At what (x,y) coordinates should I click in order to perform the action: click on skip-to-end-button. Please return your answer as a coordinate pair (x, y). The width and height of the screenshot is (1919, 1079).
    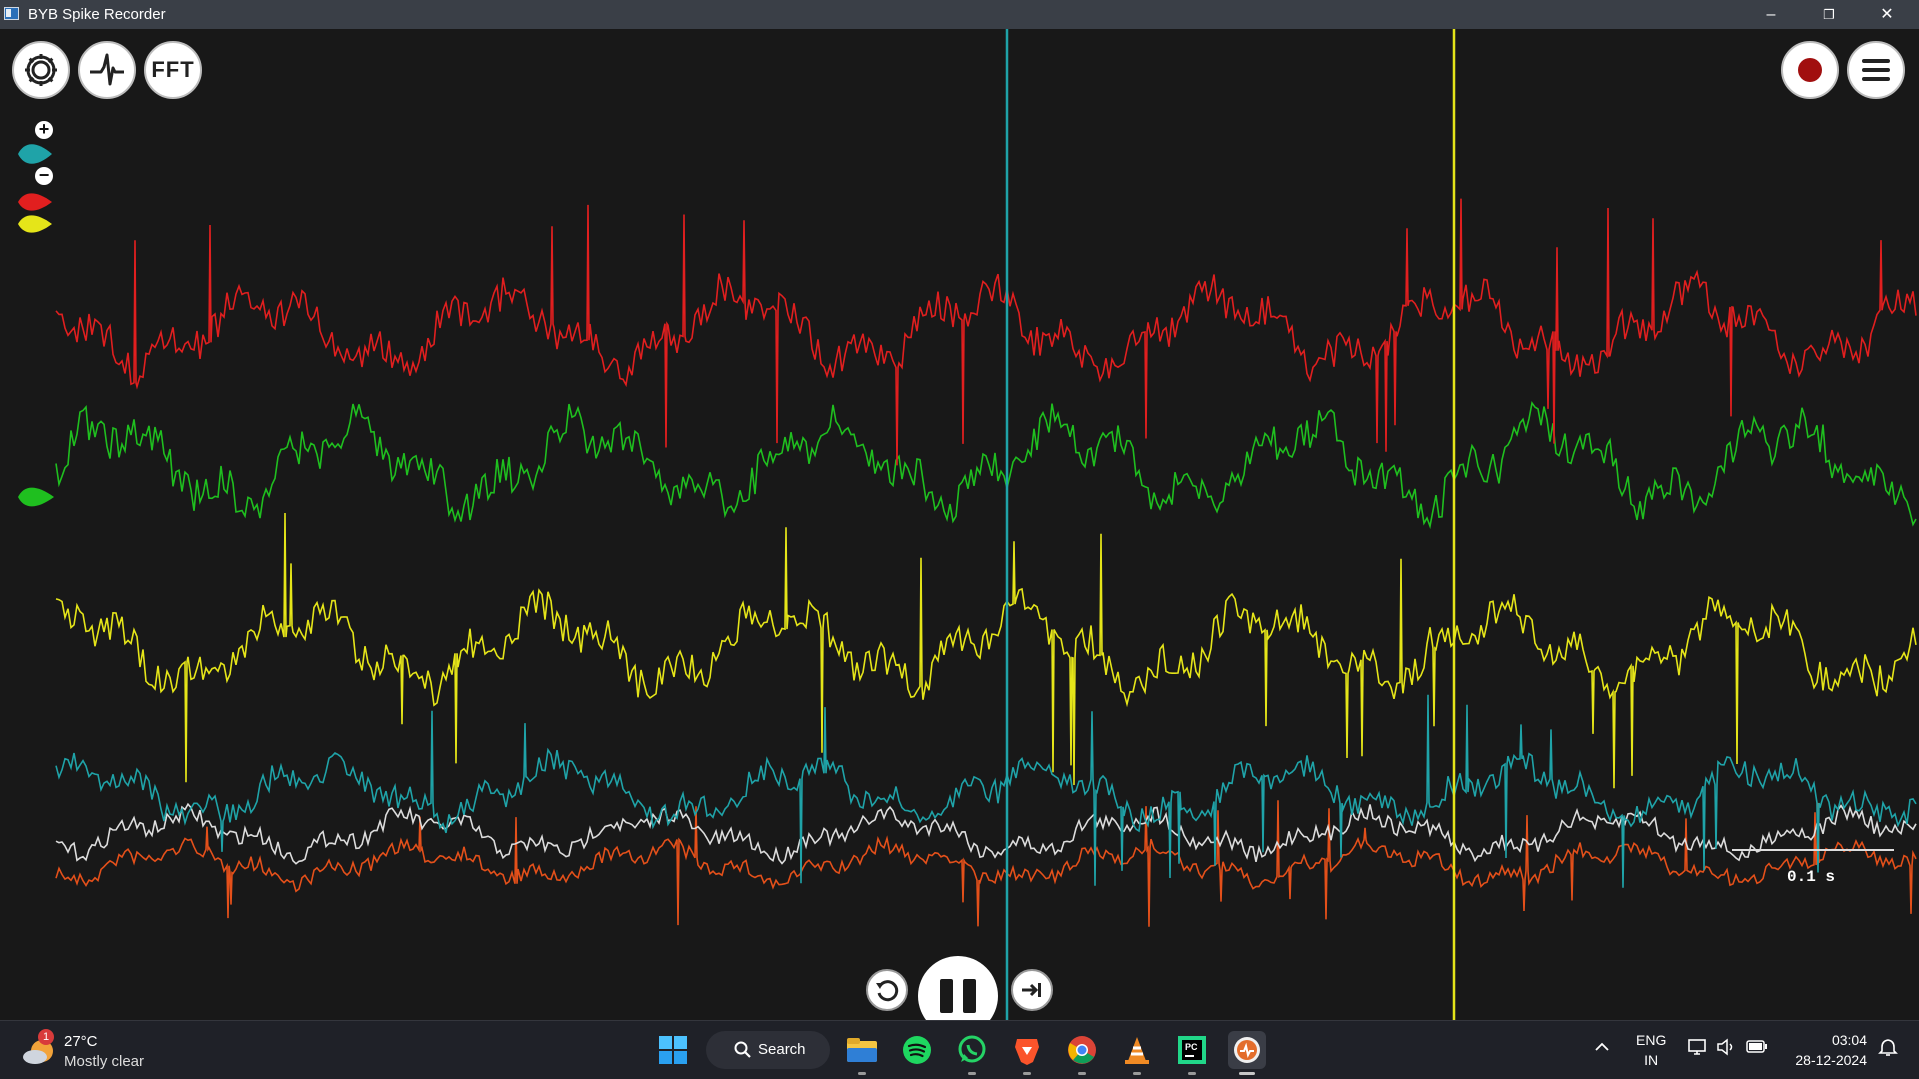
    Looking at the image, I should click on (1032, 990).